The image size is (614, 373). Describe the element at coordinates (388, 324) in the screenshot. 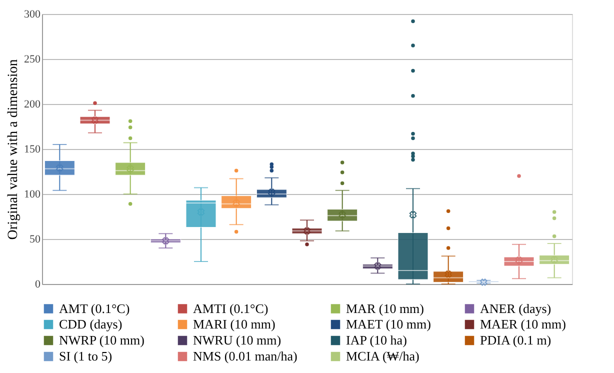

I see `legend-label: MAET (10 mm)` at that location.